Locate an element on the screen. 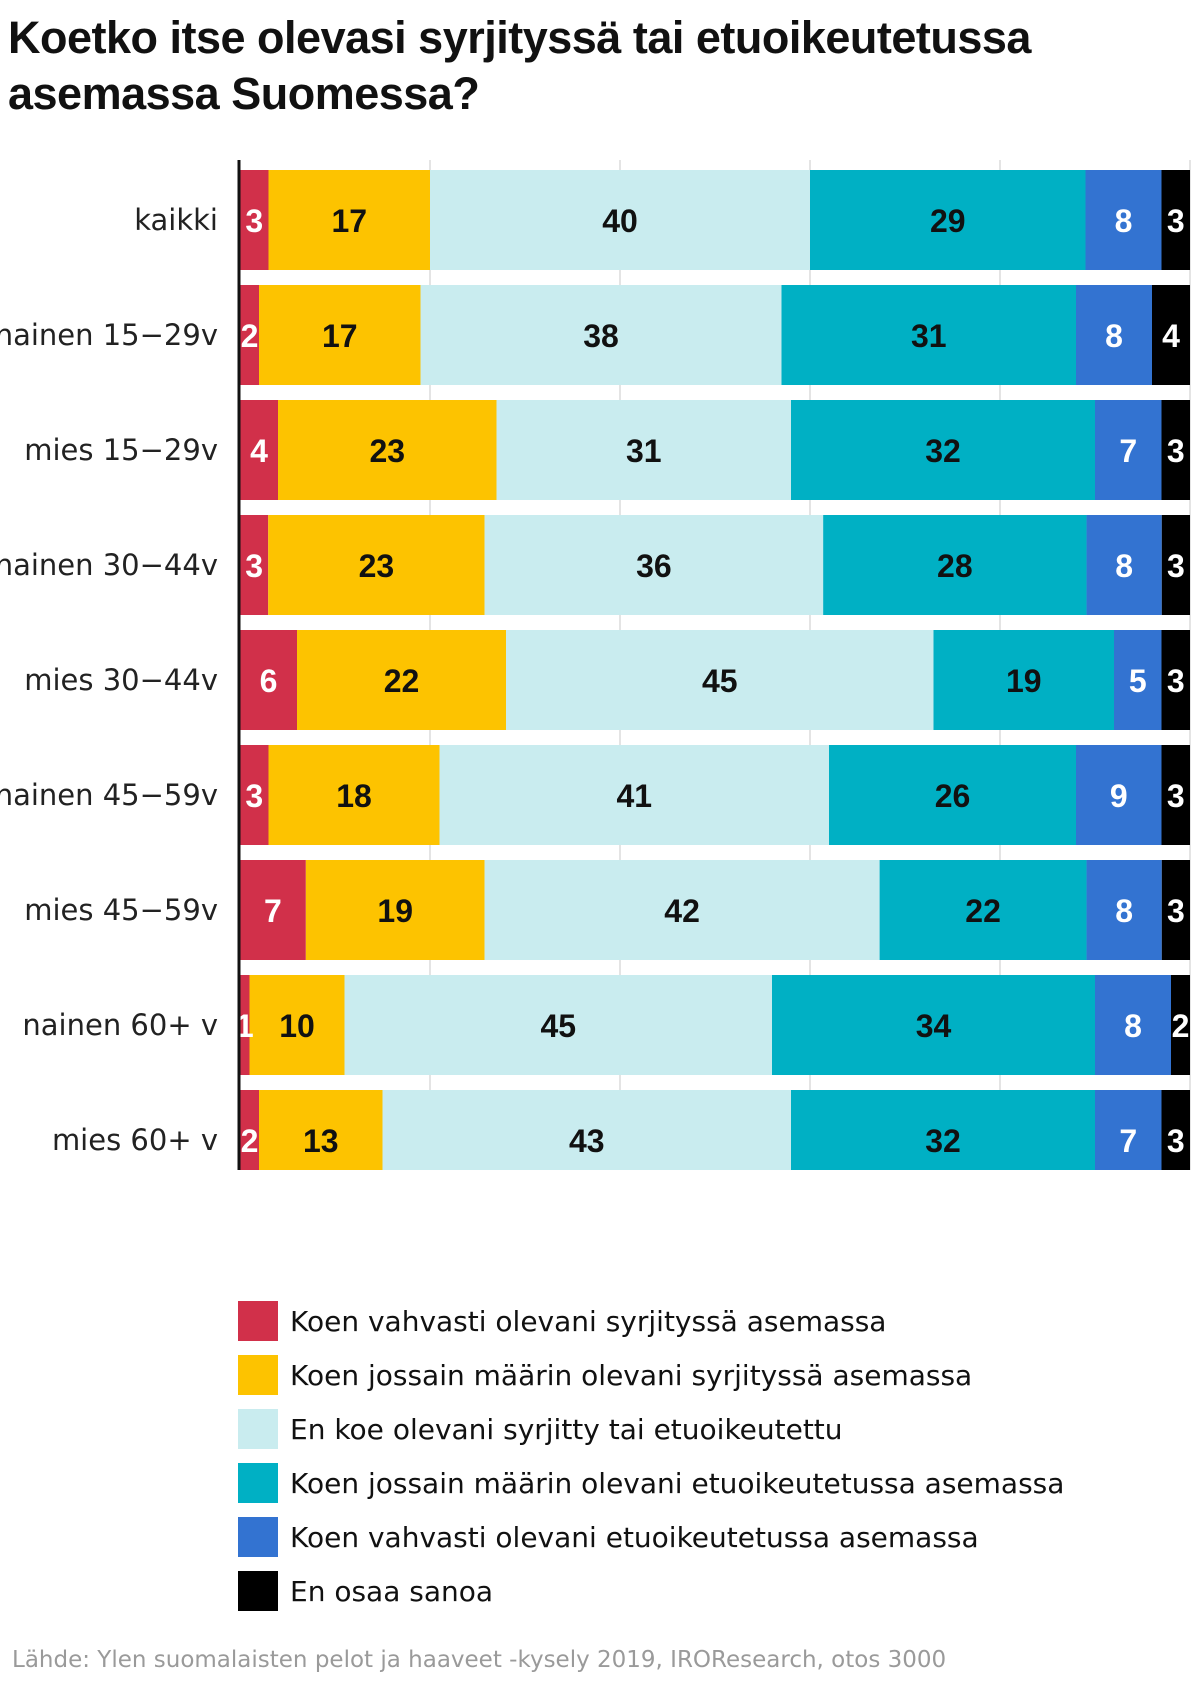 The image size is (1199, 1689). bar-label-nainen-30-44v-s6: 3 is located at coordinates (1176, 566).